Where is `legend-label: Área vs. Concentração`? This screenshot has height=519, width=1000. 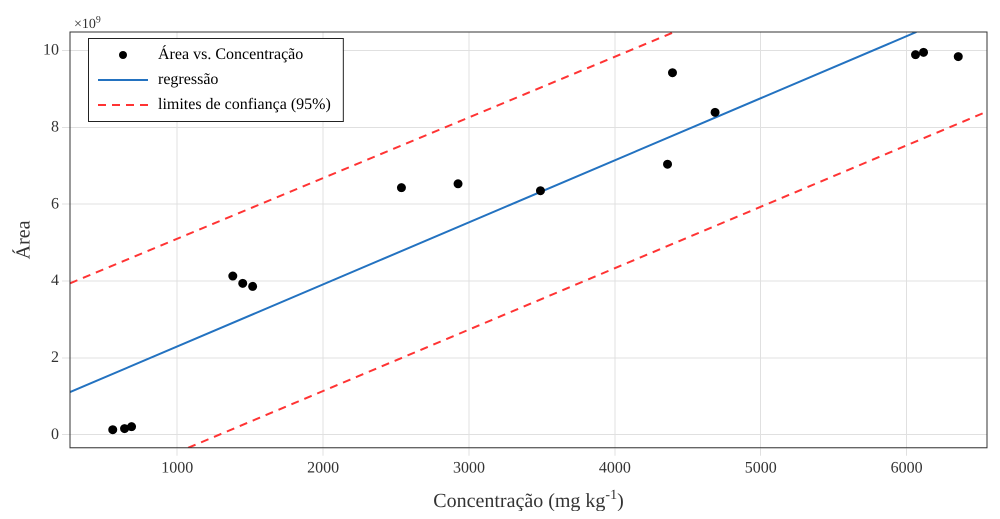
legend-label: Área vs. Concentração is located at coordinates (231, 54).